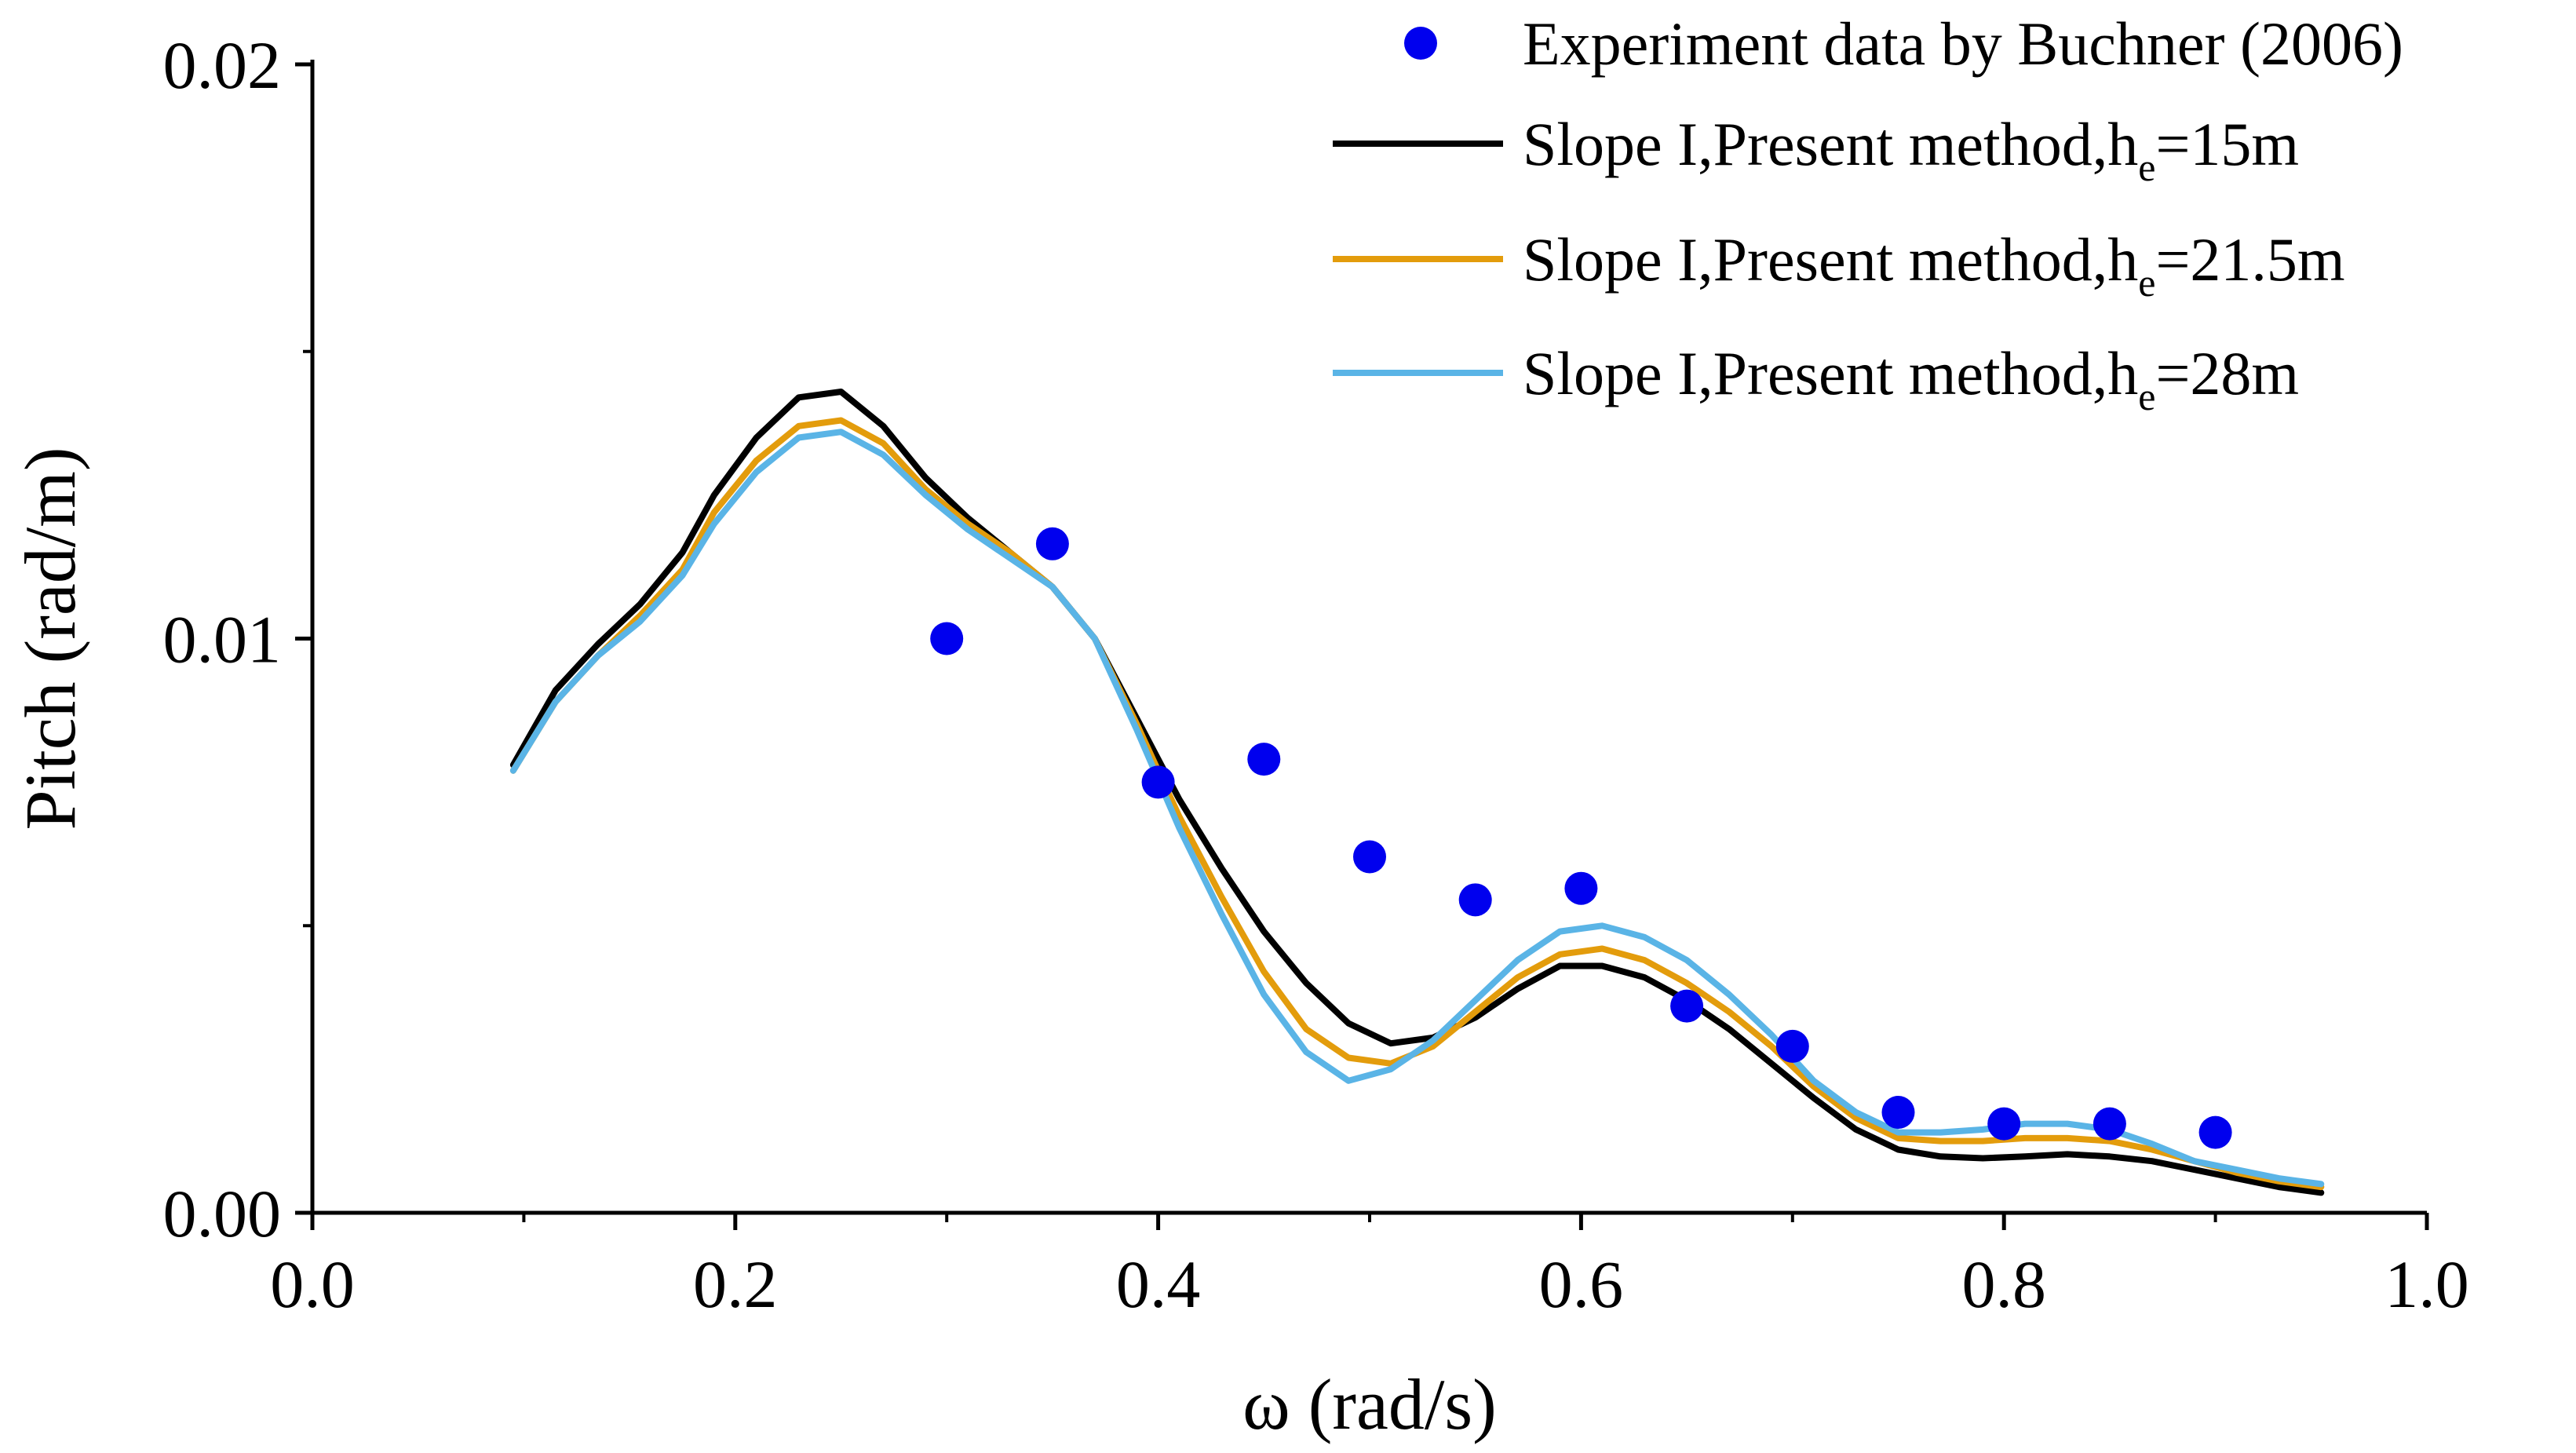 Image resolution: width=2576 pixels, height=1453 pixels. What do you see at coordinates (1158, 1284) in the screenshot?
I see `x-tick-label: 0.4` at bounding box center [1158, 1284].